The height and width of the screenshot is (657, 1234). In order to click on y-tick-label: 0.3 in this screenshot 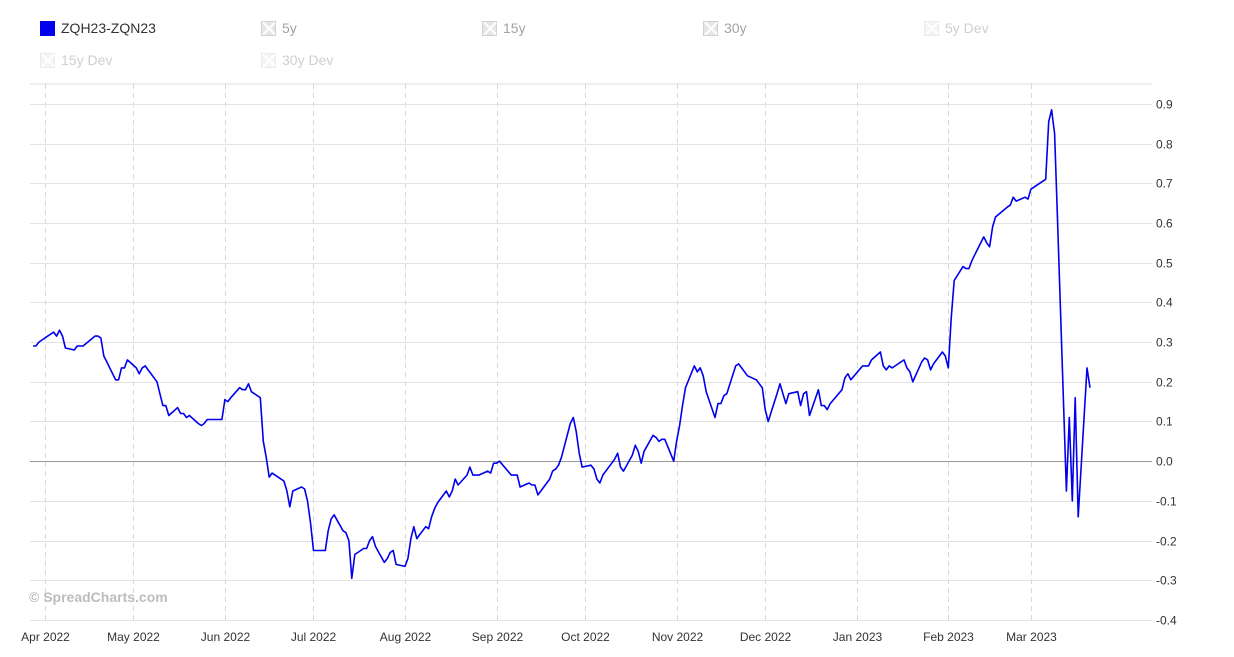, I will do `click(1164, 343)`.